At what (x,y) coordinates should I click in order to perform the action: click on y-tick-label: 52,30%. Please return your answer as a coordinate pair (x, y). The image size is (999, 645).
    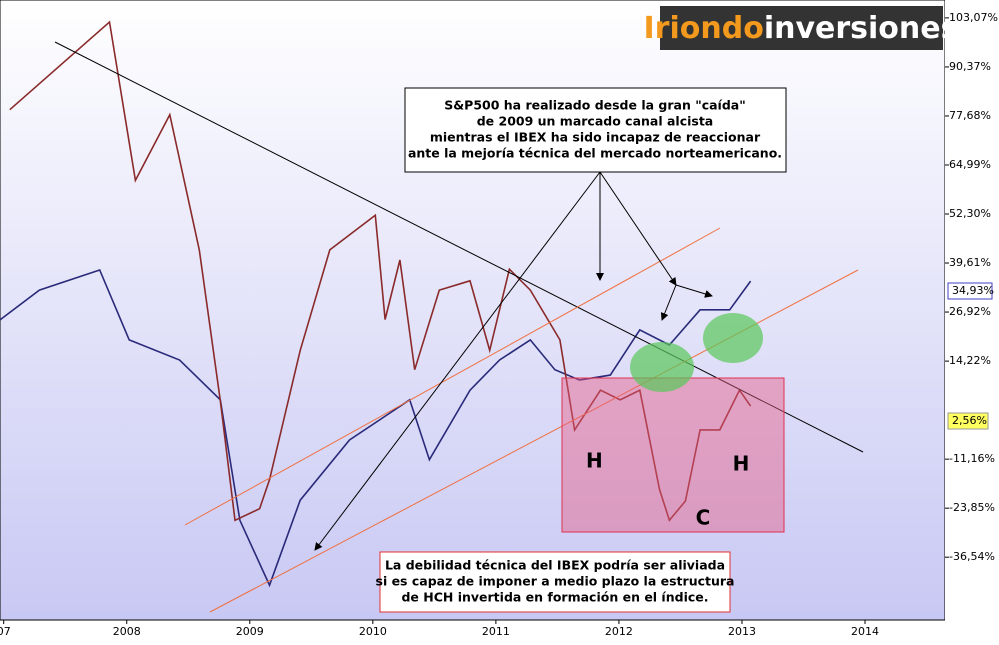
    Looking at the image, I should click on (970, 213).